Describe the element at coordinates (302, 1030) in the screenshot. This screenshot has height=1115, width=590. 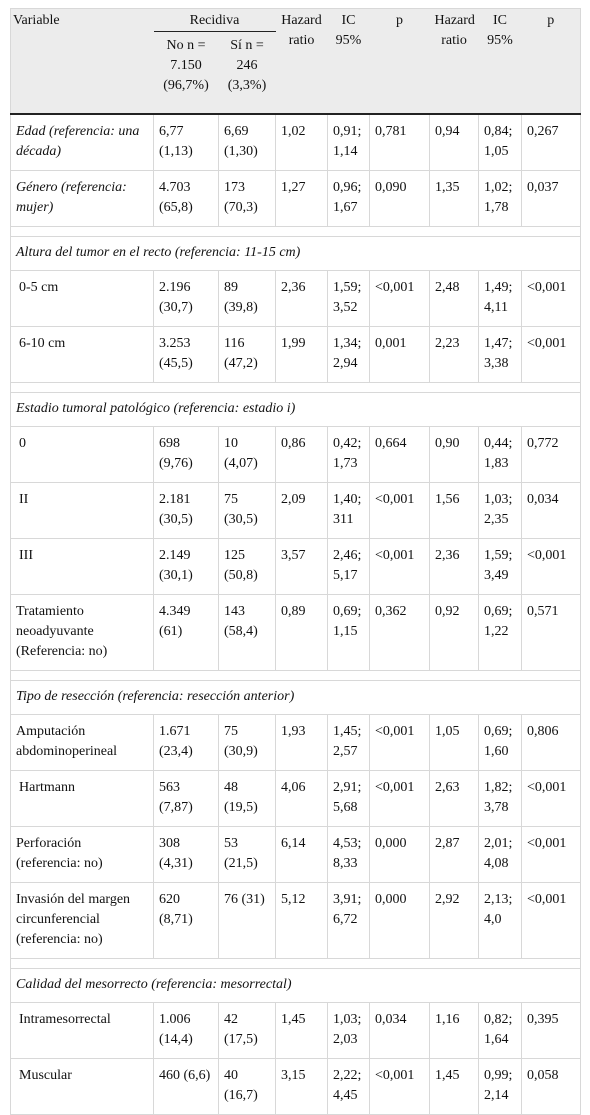
I see `cell-hazard-ratio-1: 1,45` at that location.